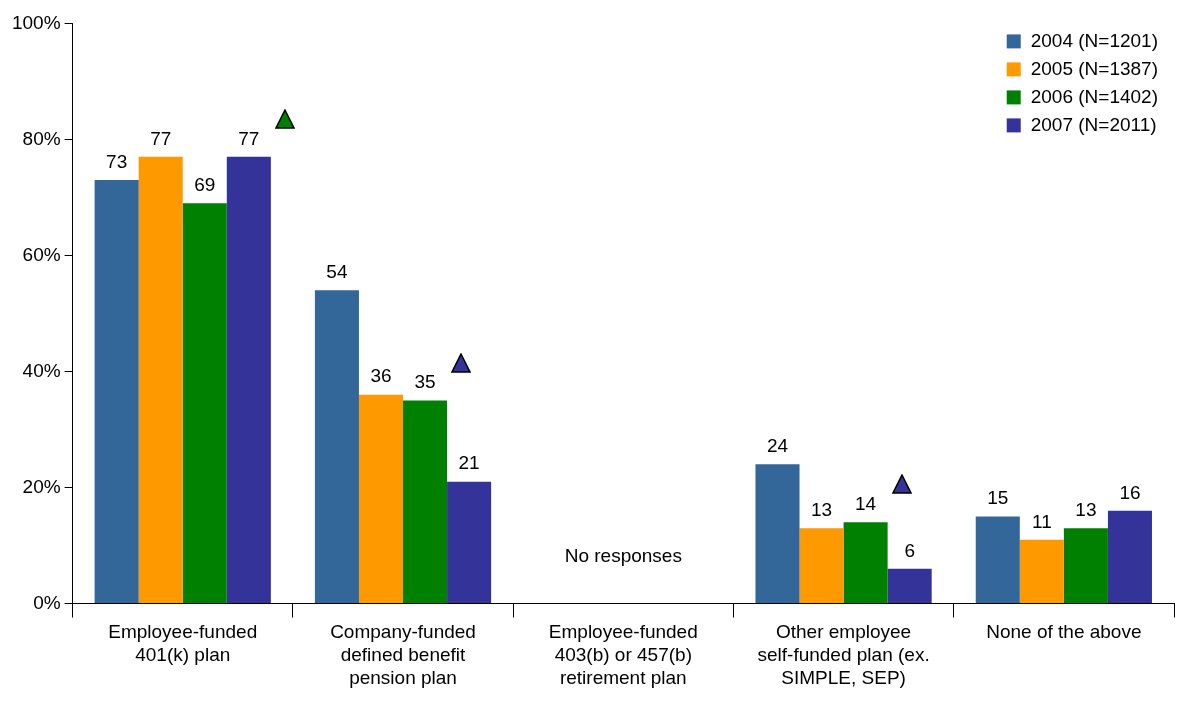 The width and height of the screenshot is (1190, 702). What do you see at coordinates (41, 138) in the screenshot?
I see `y-tick-label: 80%` at bounding box center [41, 138].